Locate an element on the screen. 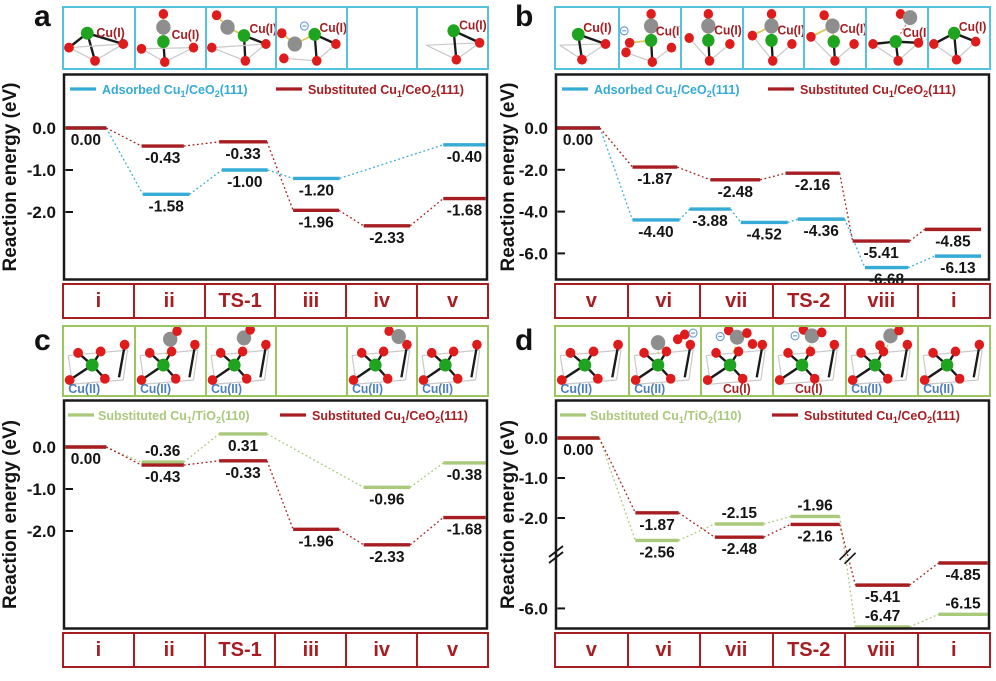 The image size is (996, 681). panel-letter-d: d is located at coordinates (524, 340).